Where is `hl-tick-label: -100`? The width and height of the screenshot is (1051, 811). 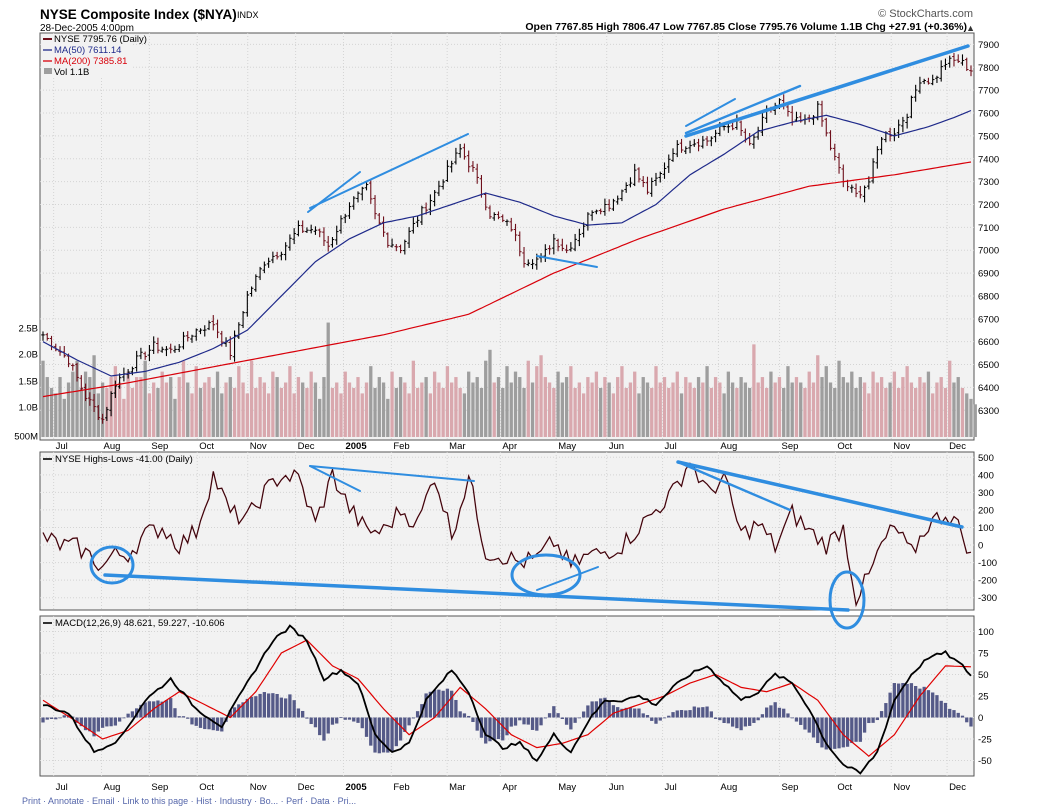 hl-tick-label: -100 is located at coordinates (987, 563).